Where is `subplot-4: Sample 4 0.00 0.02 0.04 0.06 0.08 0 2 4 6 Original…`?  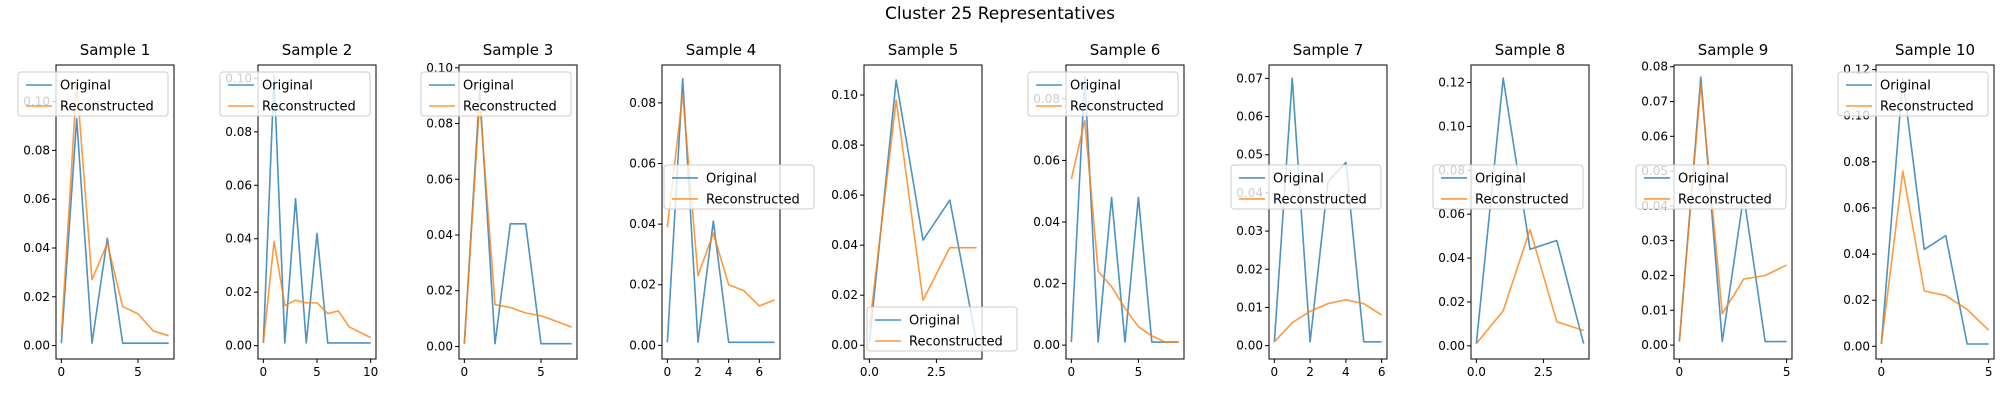
subplot-4: Sample 4 0.00 0.02 0.04 0.06 0.08 0 2 4 6 Original… is located at coordinates (722, 210).